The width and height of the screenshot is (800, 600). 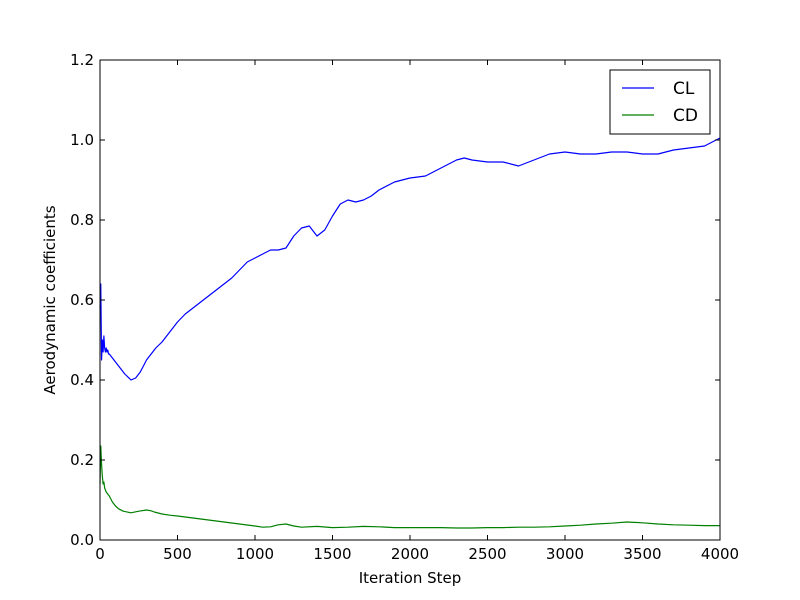 What do you see at coordinates (642, 554) in the screenshot?
I see `x-tick-label: 3500` at bounding box center [642, 554].